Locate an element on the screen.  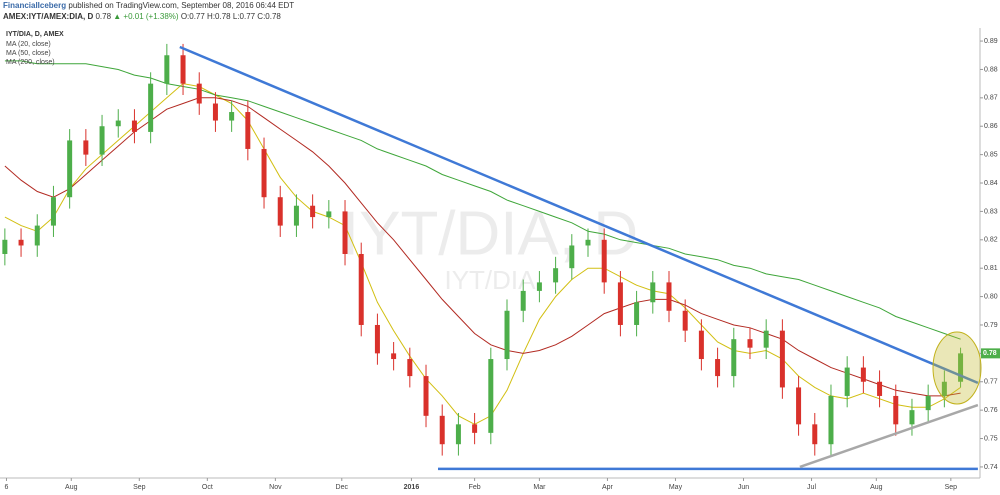
y-tick-label: 0.85 is located at coordinates (991, 154).